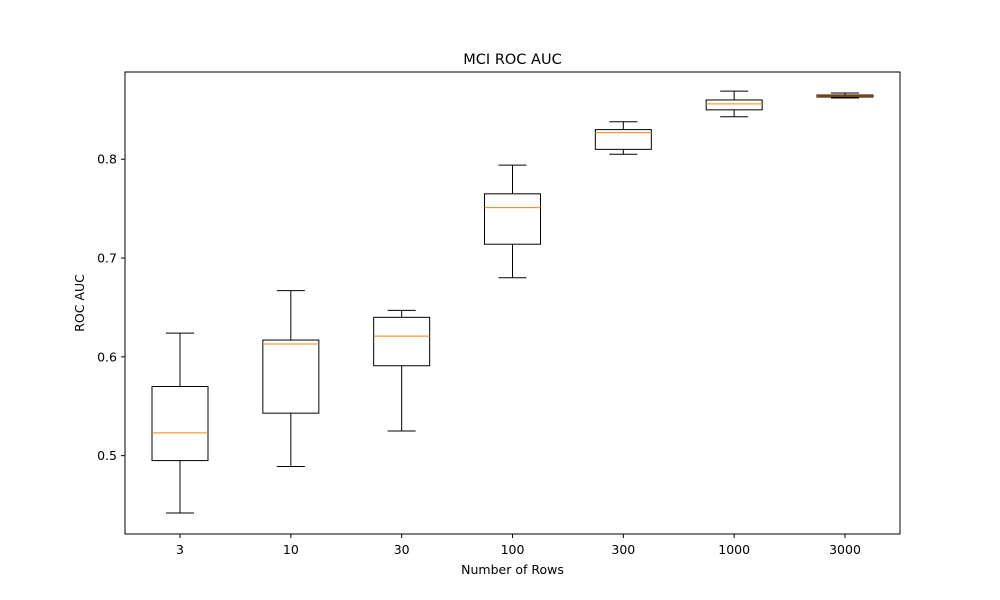 This screenshot has width=1000, height=600. Describe the element at coordinates (734, 549) in the screenshot. I see `x-tick-label: 1000` at that location.